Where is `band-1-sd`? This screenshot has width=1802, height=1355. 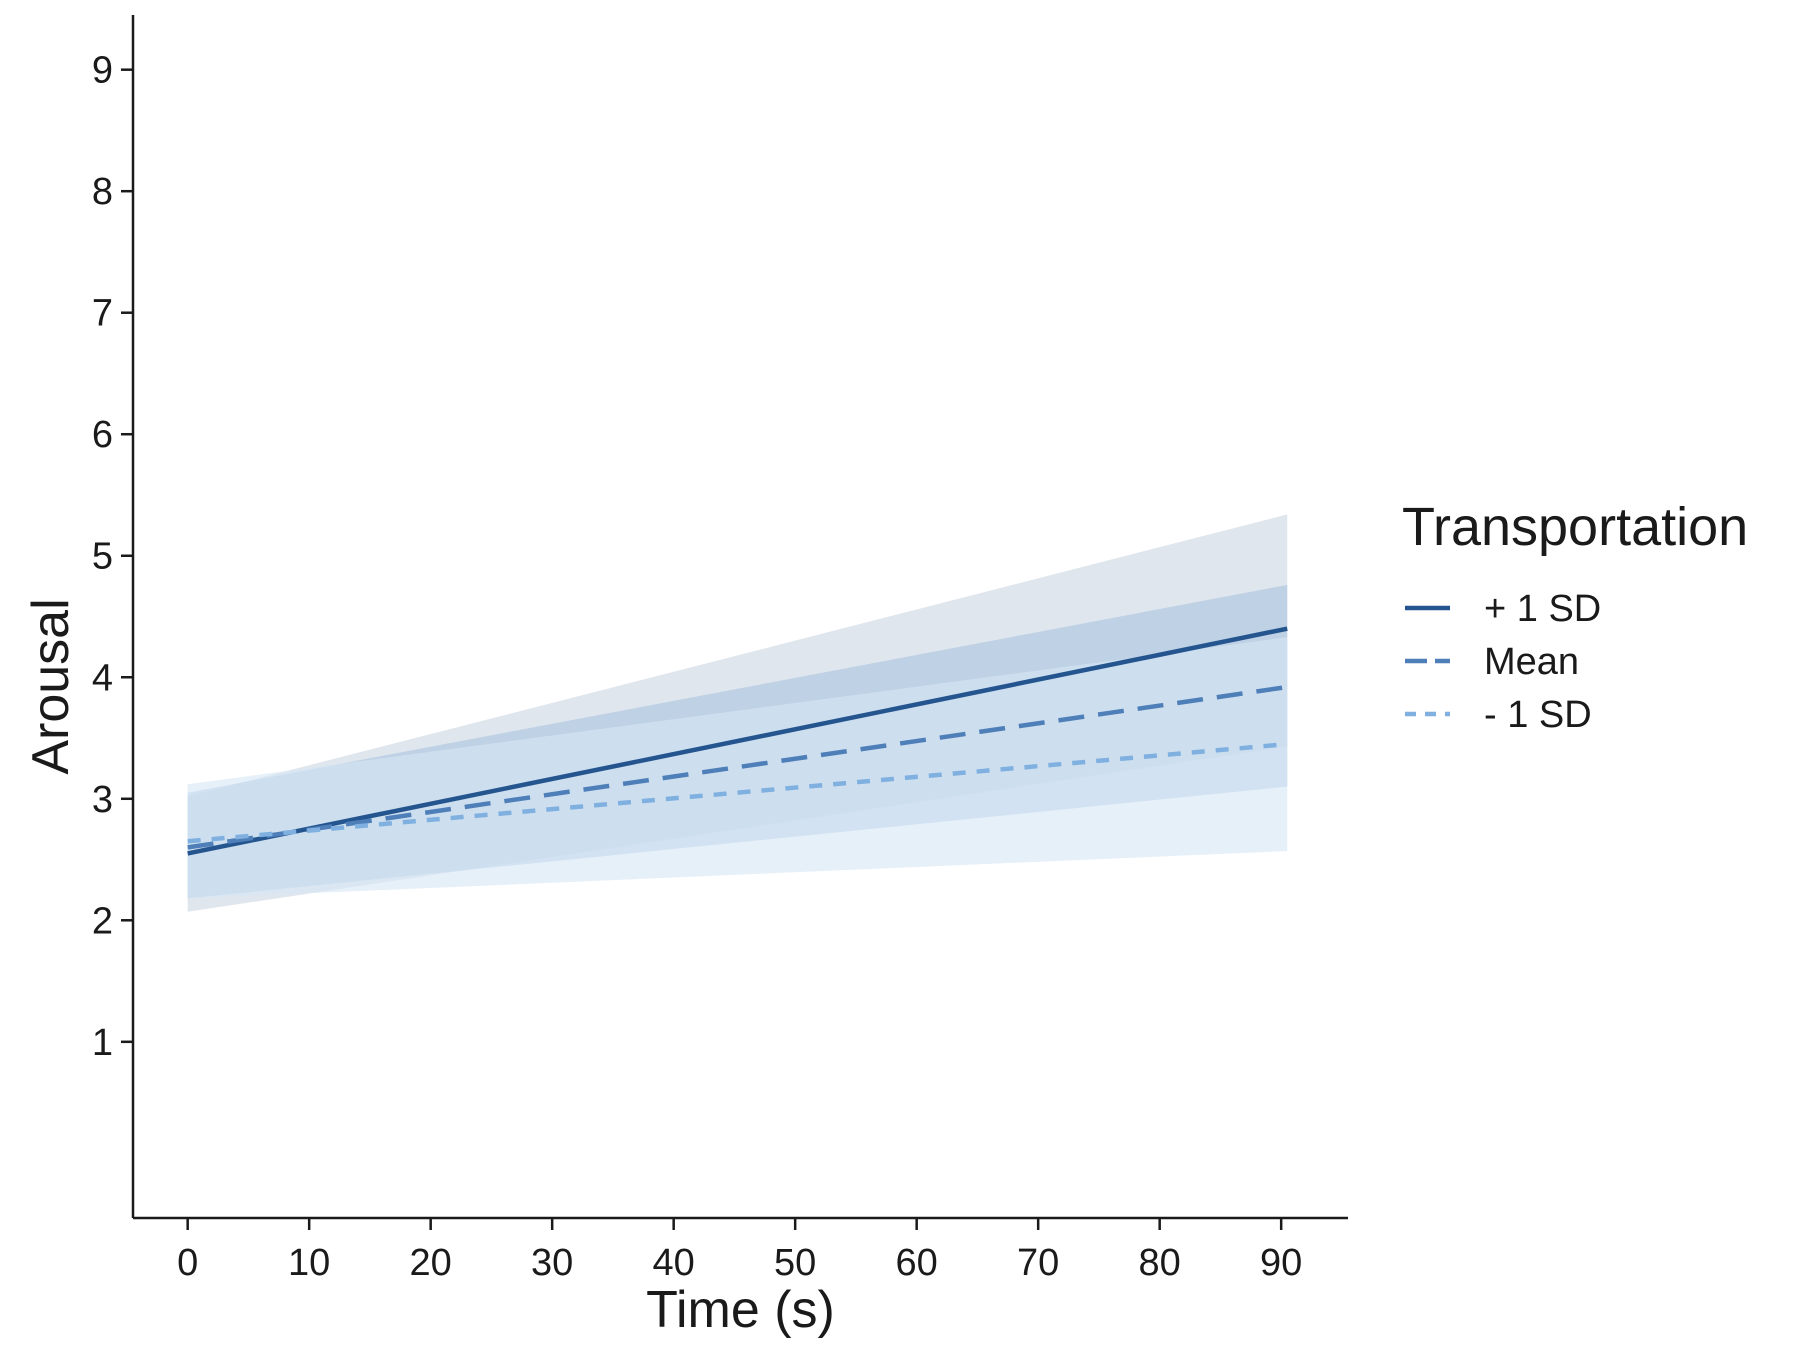 band-1-sd is located at coordinates (737, 768).